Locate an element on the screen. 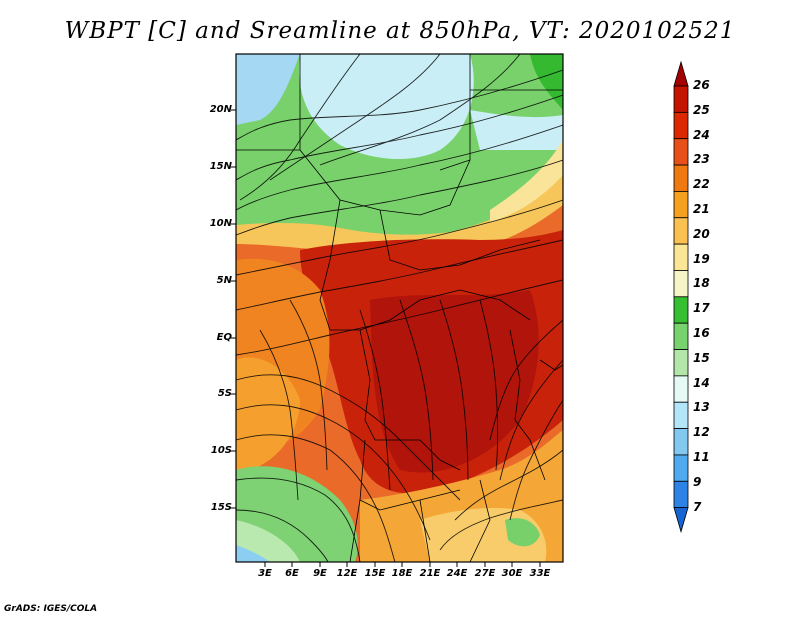 The height and width of the screenshot is (618, 800). colorbar-tick-label: 26 is located at coordinates (701, 85).